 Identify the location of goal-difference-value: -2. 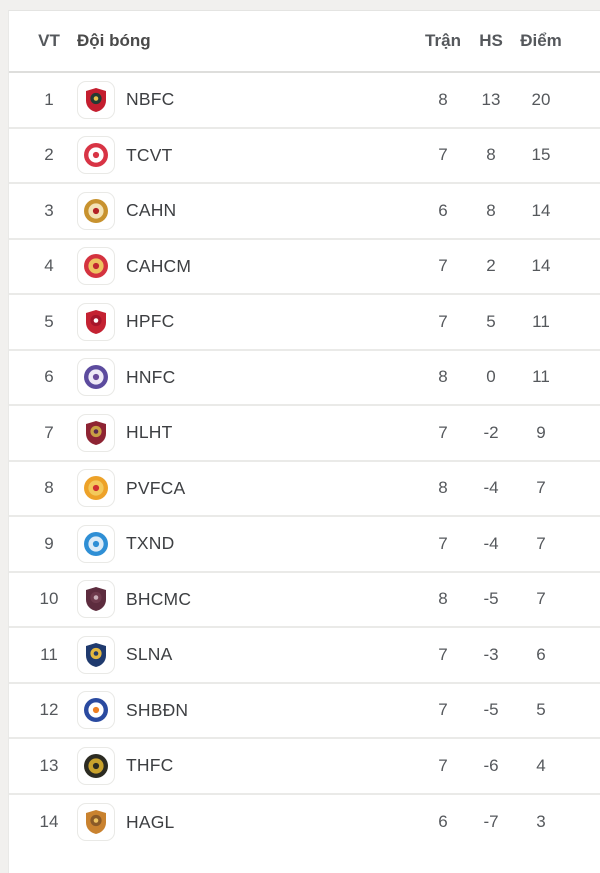
(491, 432).